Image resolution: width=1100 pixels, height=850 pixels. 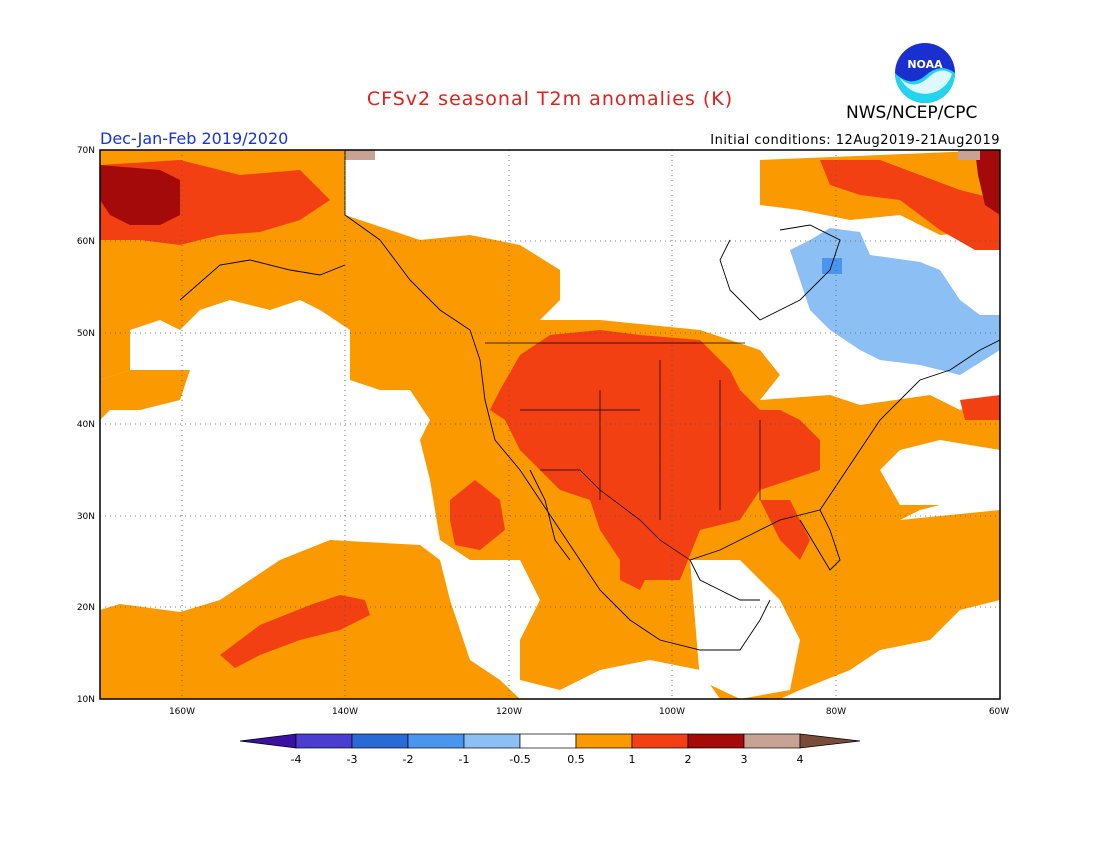 I want to click on colorbar-tick: -2, so click(x=408, y=759).